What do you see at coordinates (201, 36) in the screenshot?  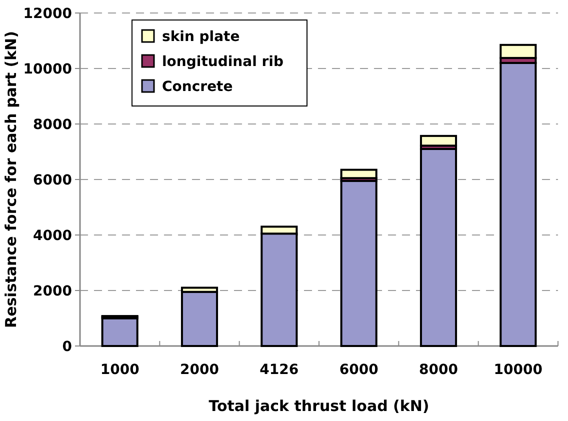 I see `legend-label: skin plate` at bounding box center [201, 36].